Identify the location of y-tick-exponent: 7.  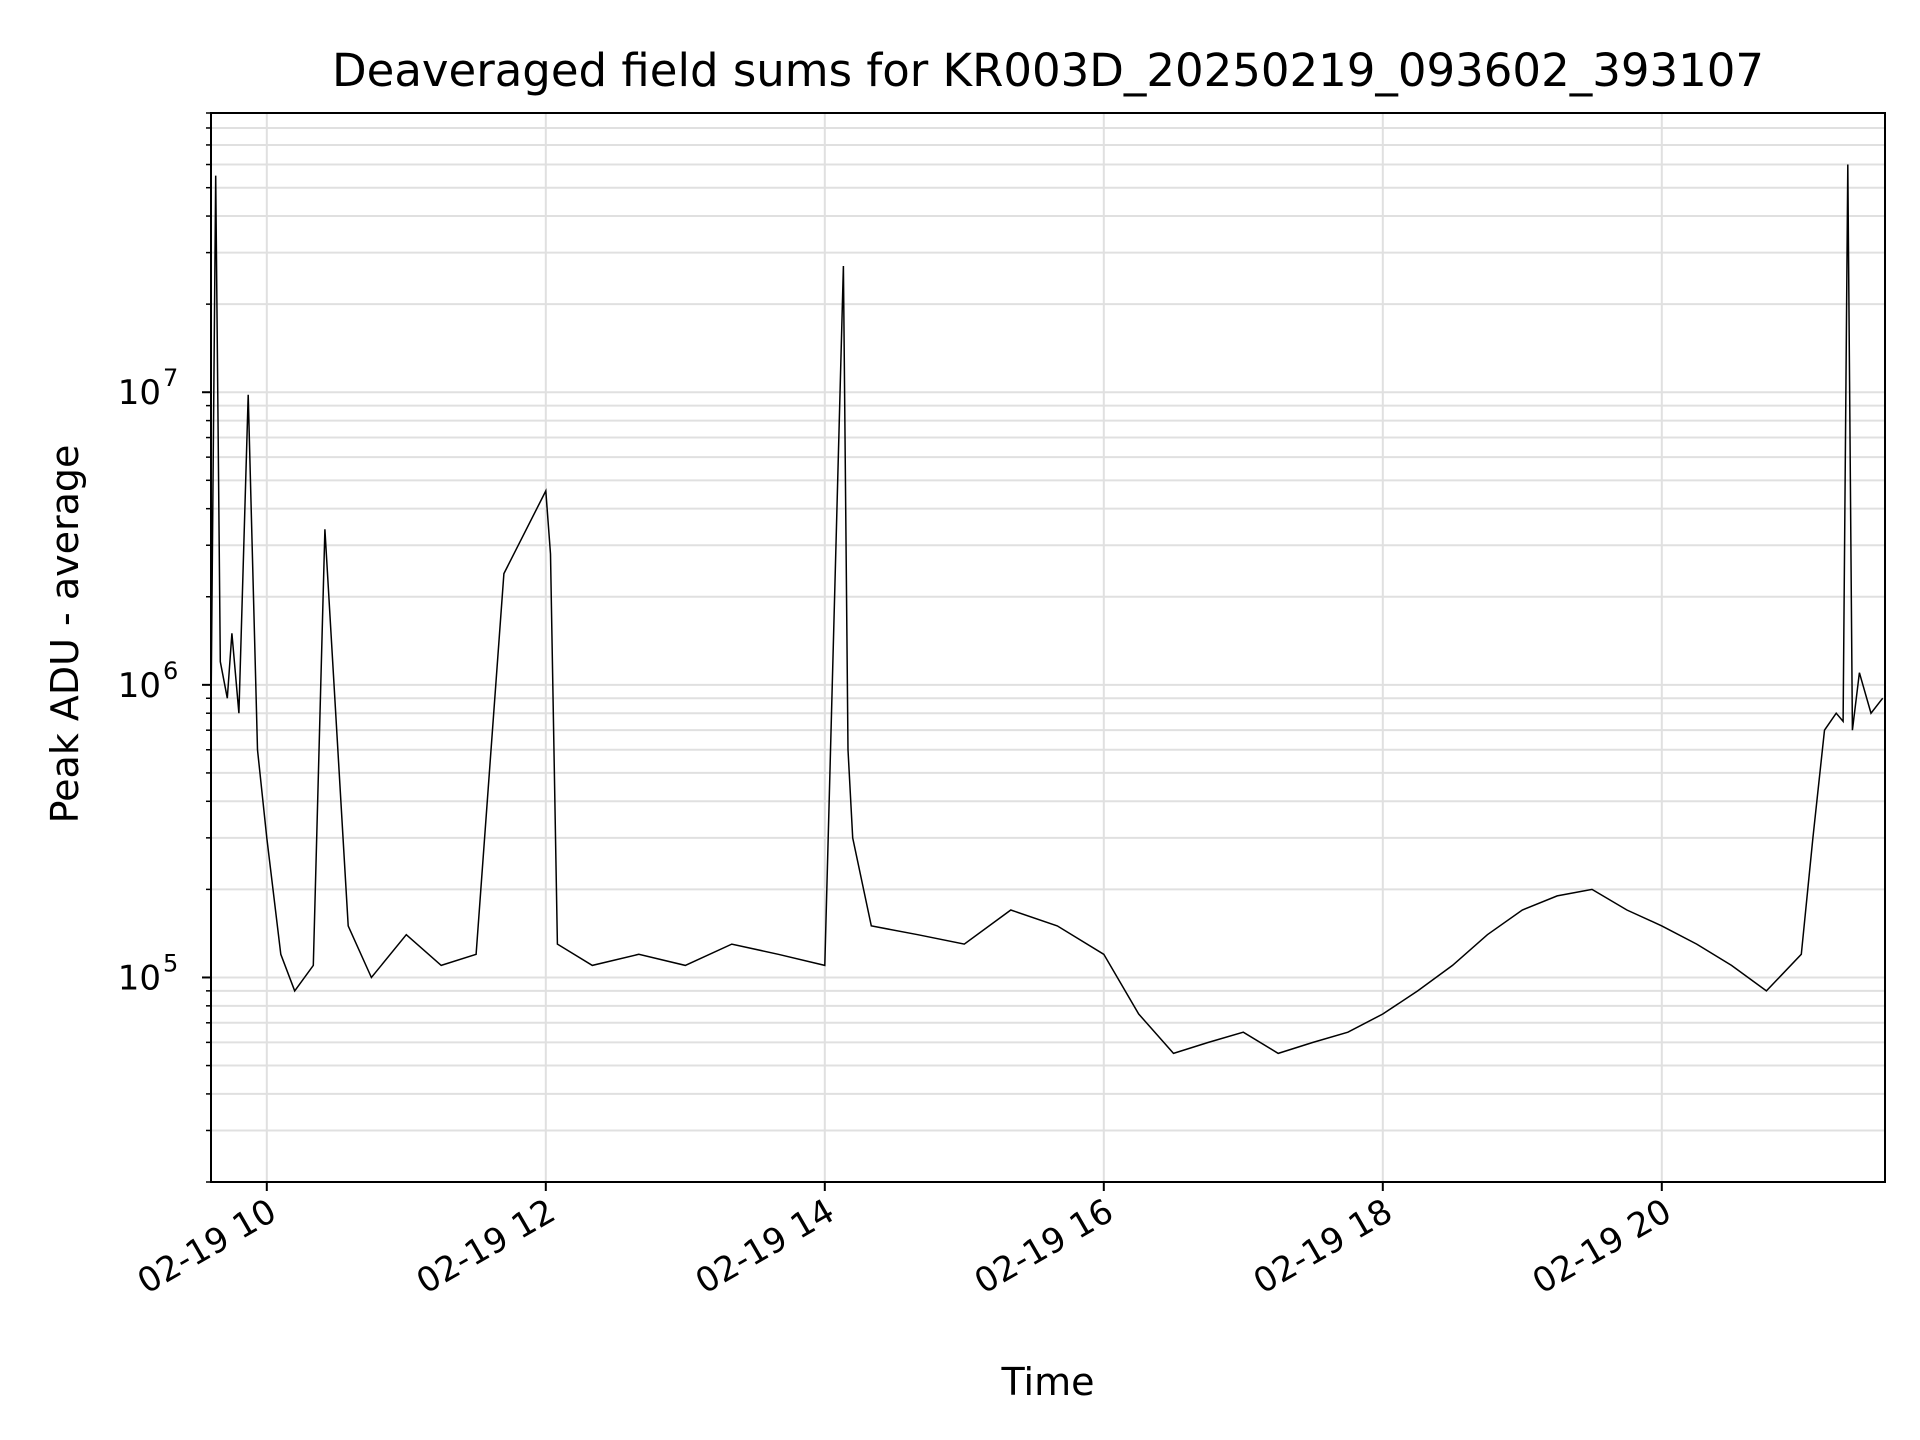
(170, 378).